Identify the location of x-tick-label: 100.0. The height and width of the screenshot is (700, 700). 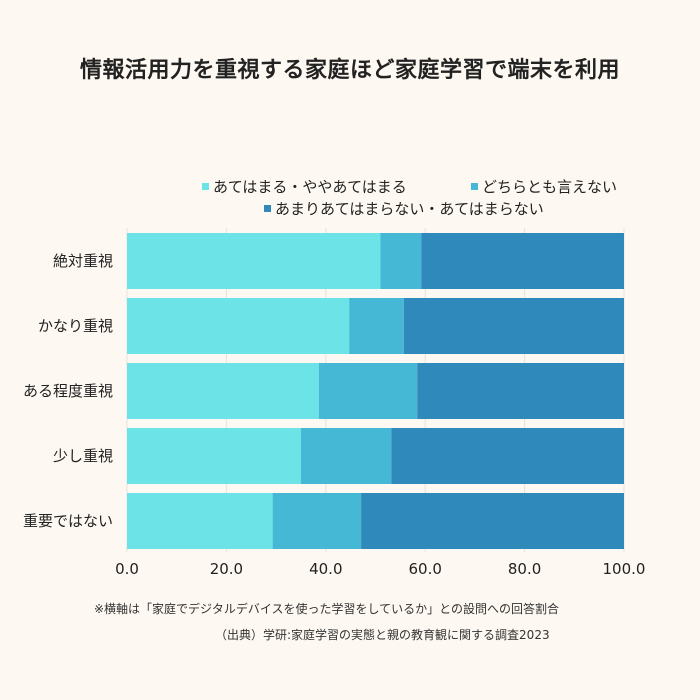
(624, 569).